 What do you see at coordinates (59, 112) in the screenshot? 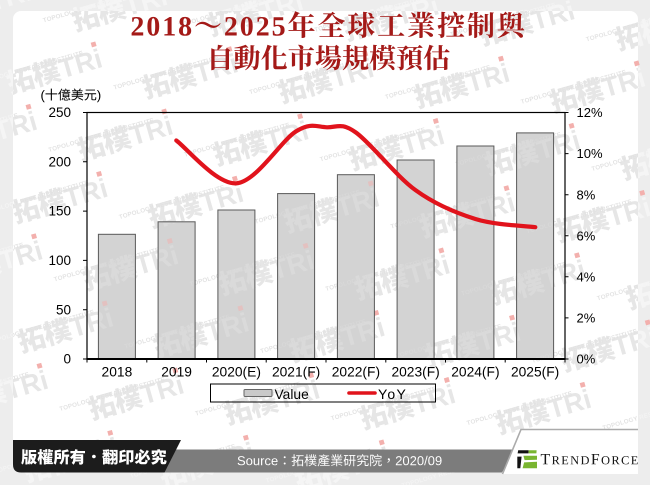
I see `svg-text: 250` at bounding box center [59, 112].